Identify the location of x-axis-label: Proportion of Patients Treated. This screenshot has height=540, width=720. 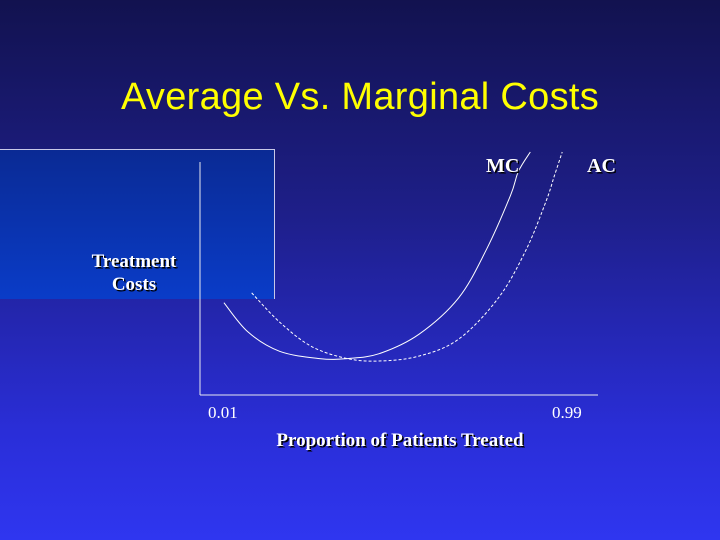
(400, 440).